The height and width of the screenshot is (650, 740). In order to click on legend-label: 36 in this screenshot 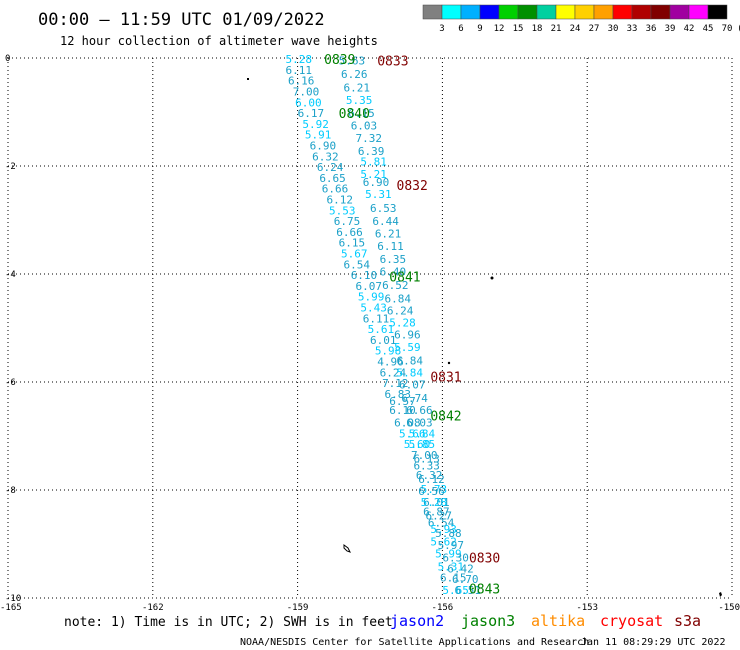, I will do `click(651, 29)`.